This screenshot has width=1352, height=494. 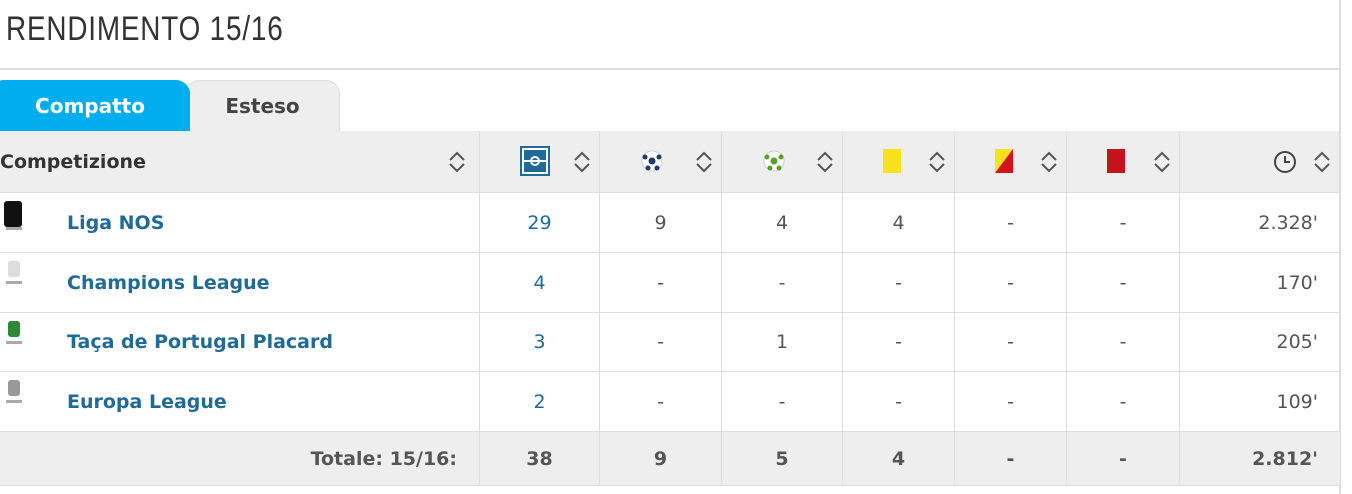 What do you see at coordinates (899, 459) in the screenshot?
I see `total-cell: 4` at bounding box center [899, 459].